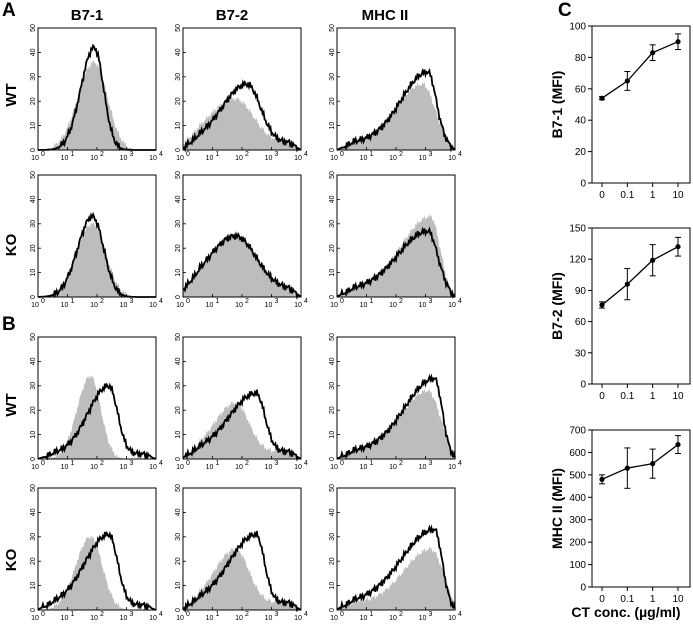 Image resolution: width=693 pixels, height=626 pixels. Describe the element at coordinates (35, 467) in the screenshot. I see `histogram-b-wt-b7-1-x-tick-0: 10` at that location.